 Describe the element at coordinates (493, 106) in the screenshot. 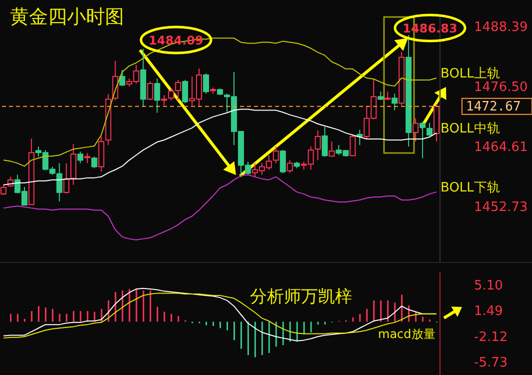

I see `ref-line-label: 1472.67` at that location.